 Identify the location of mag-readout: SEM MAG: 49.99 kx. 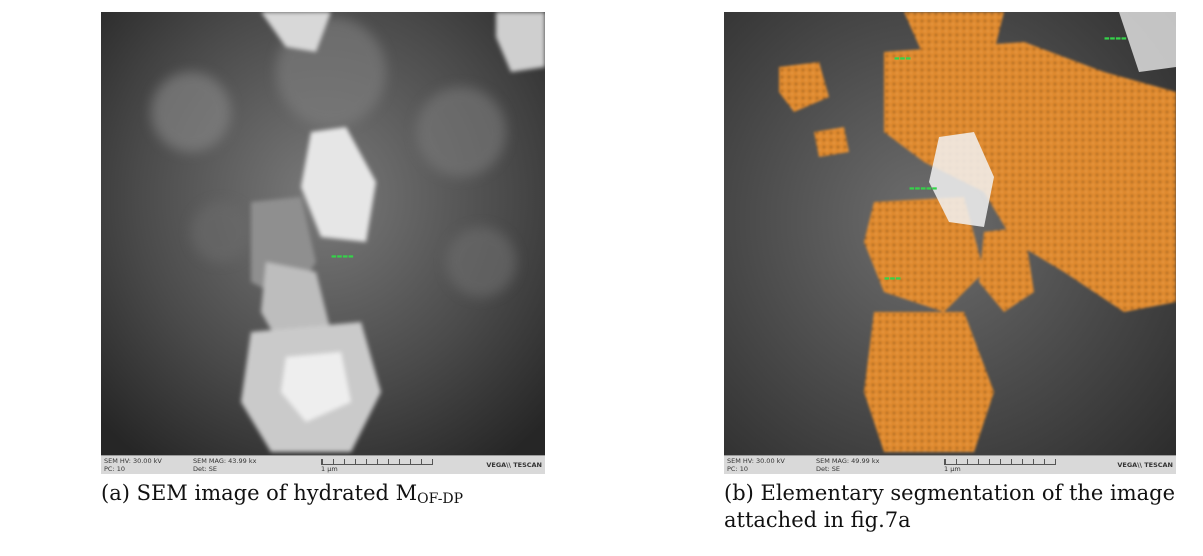
(848, 461).